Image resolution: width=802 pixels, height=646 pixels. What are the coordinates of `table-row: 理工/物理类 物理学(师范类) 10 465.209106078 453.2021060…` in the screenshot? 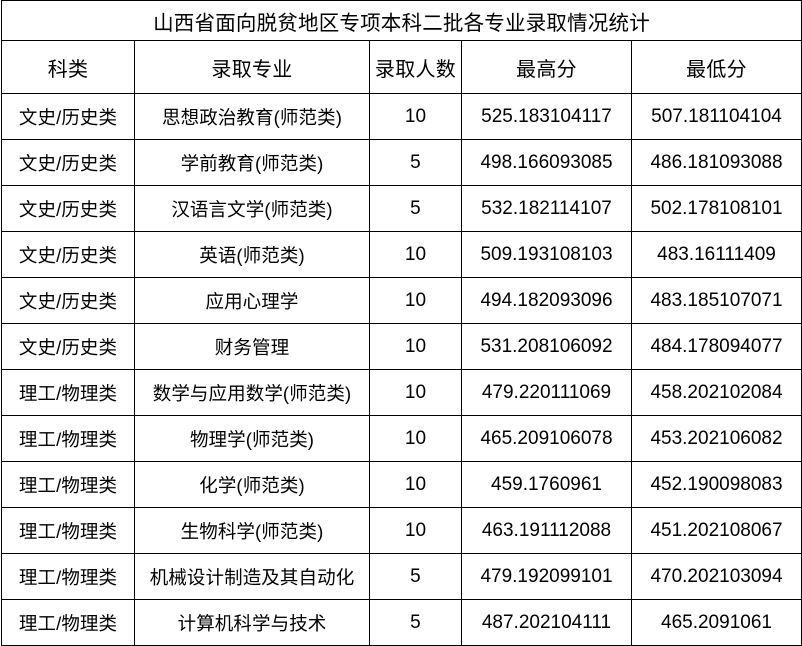 It's located at (401, 438).